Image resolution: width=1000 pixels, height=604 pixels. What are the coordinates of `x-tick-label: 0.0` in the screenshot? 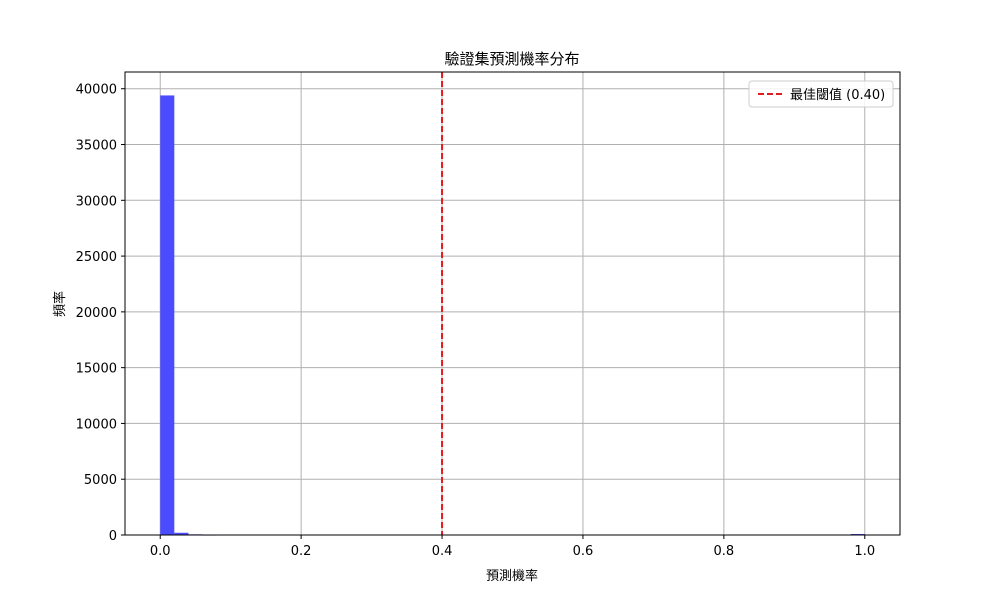 It's located at (160, 551).